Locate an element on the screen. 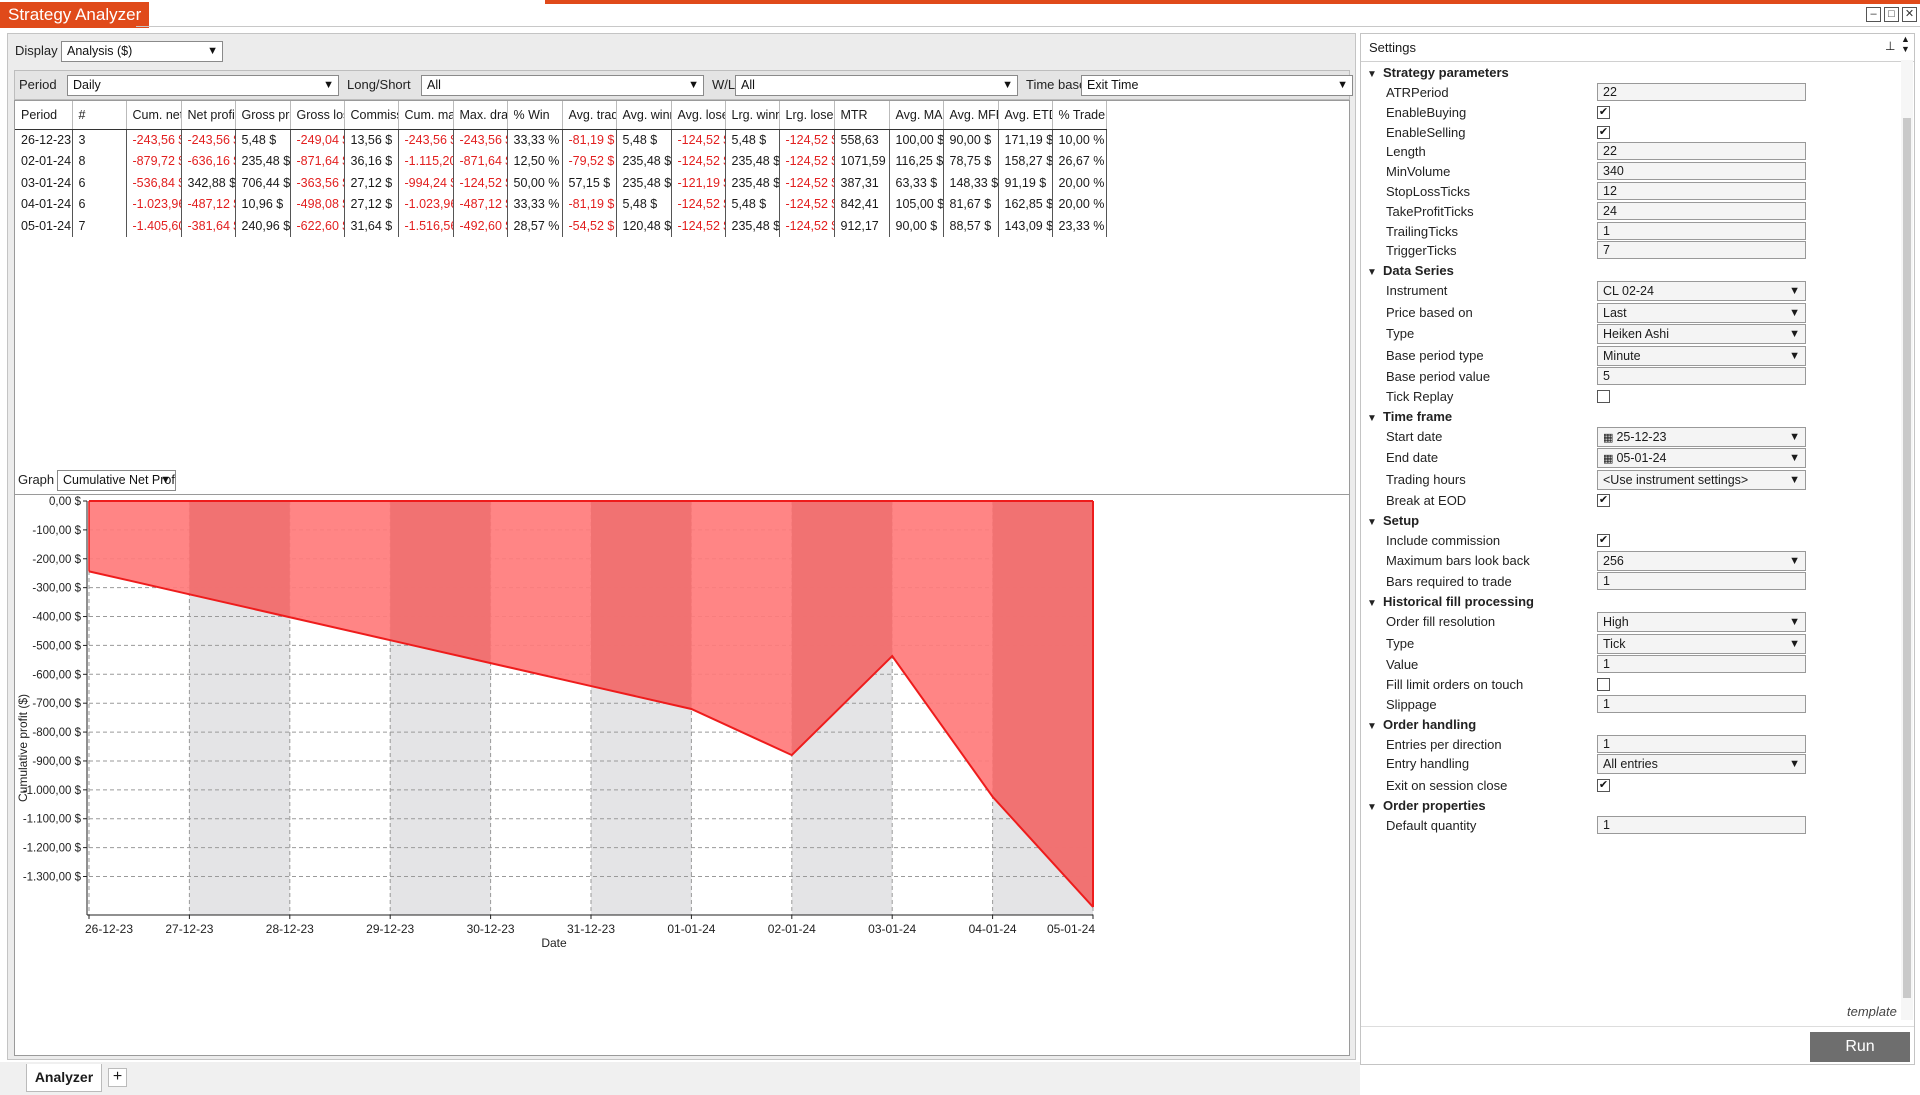 Image resolution: width=1920 pixels, height=1095 pixels. table-cell: -121,19 $ is located at coordinates (698, 183).